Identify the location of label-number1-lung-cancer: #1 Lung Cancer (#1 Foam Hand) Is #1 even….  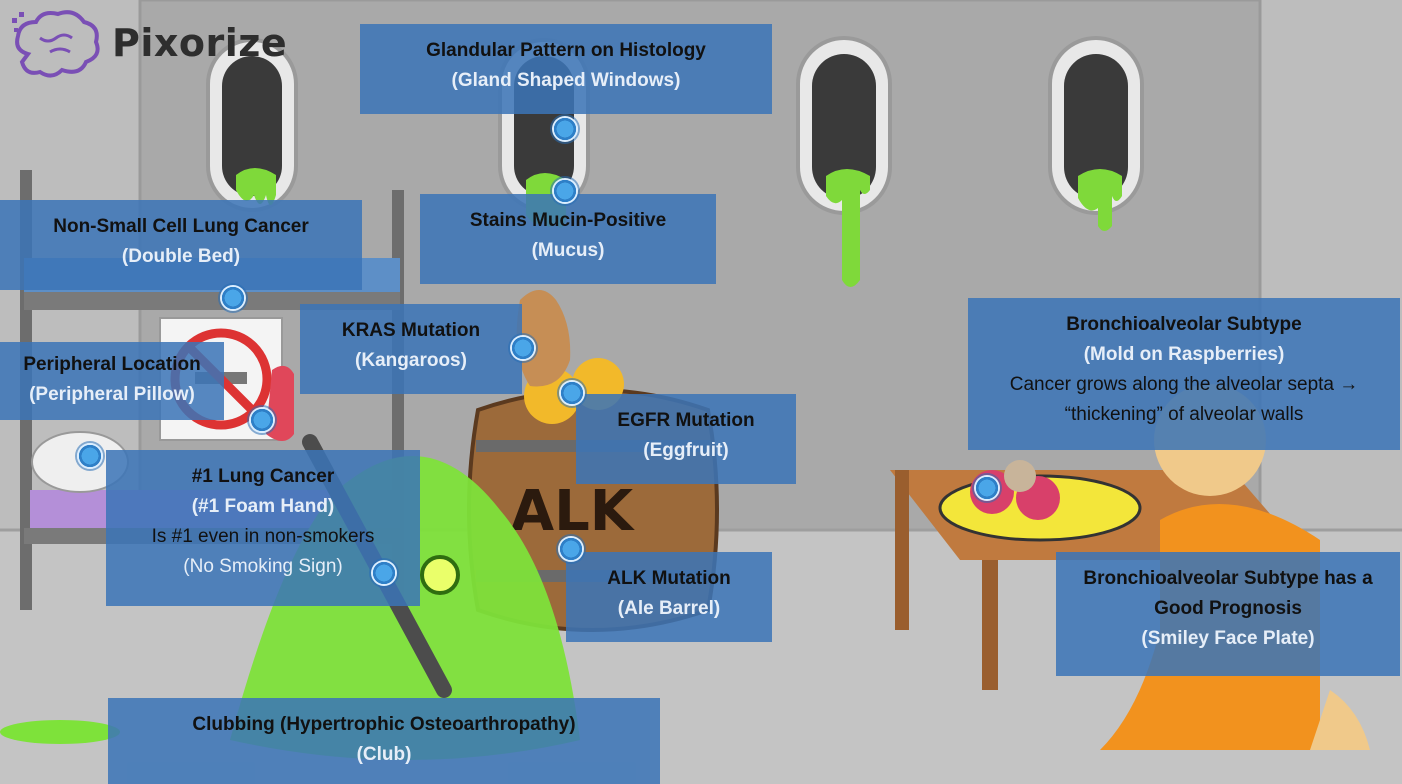
(263, 528).